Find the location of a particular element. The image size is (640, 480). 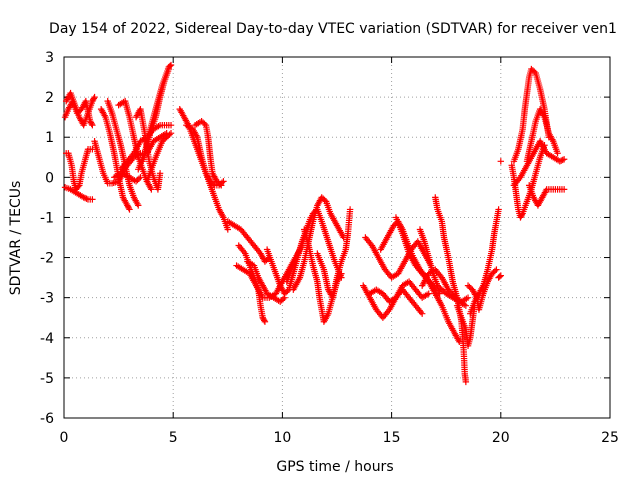

y-tick-label: 1 is located at coordinates (49, 138).